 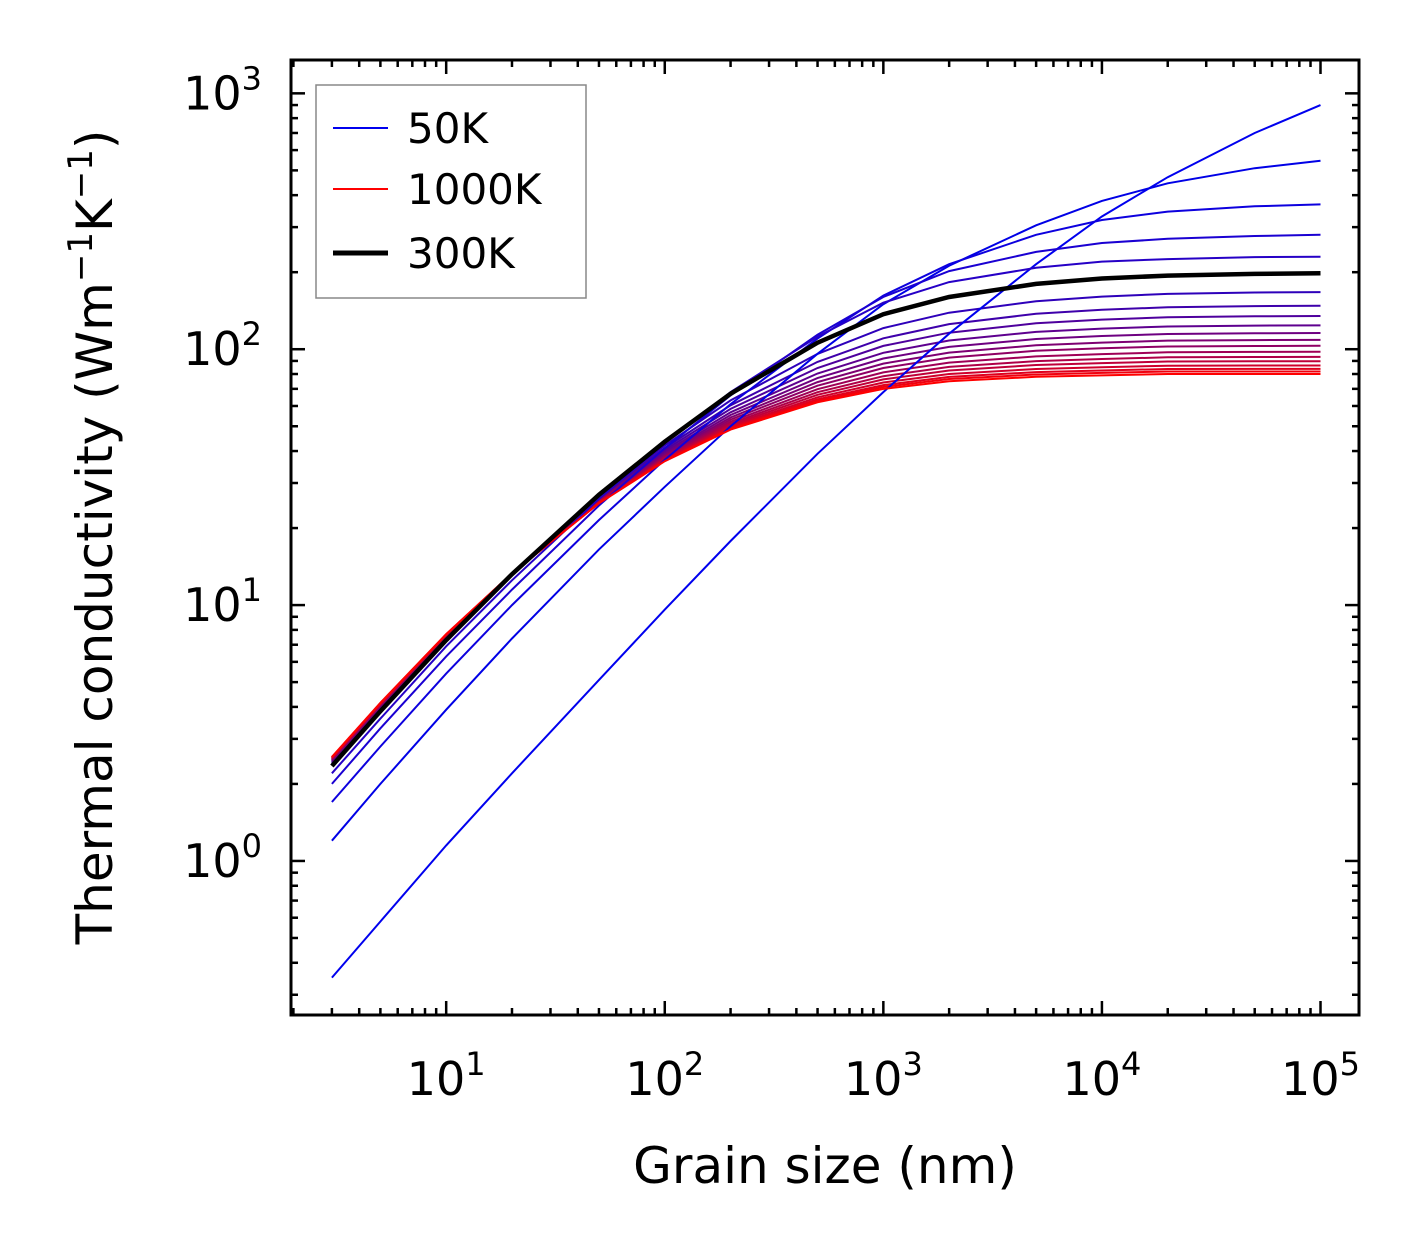 I want to click on legend: 50K 1000K 300K, so click(x=451, y=191).